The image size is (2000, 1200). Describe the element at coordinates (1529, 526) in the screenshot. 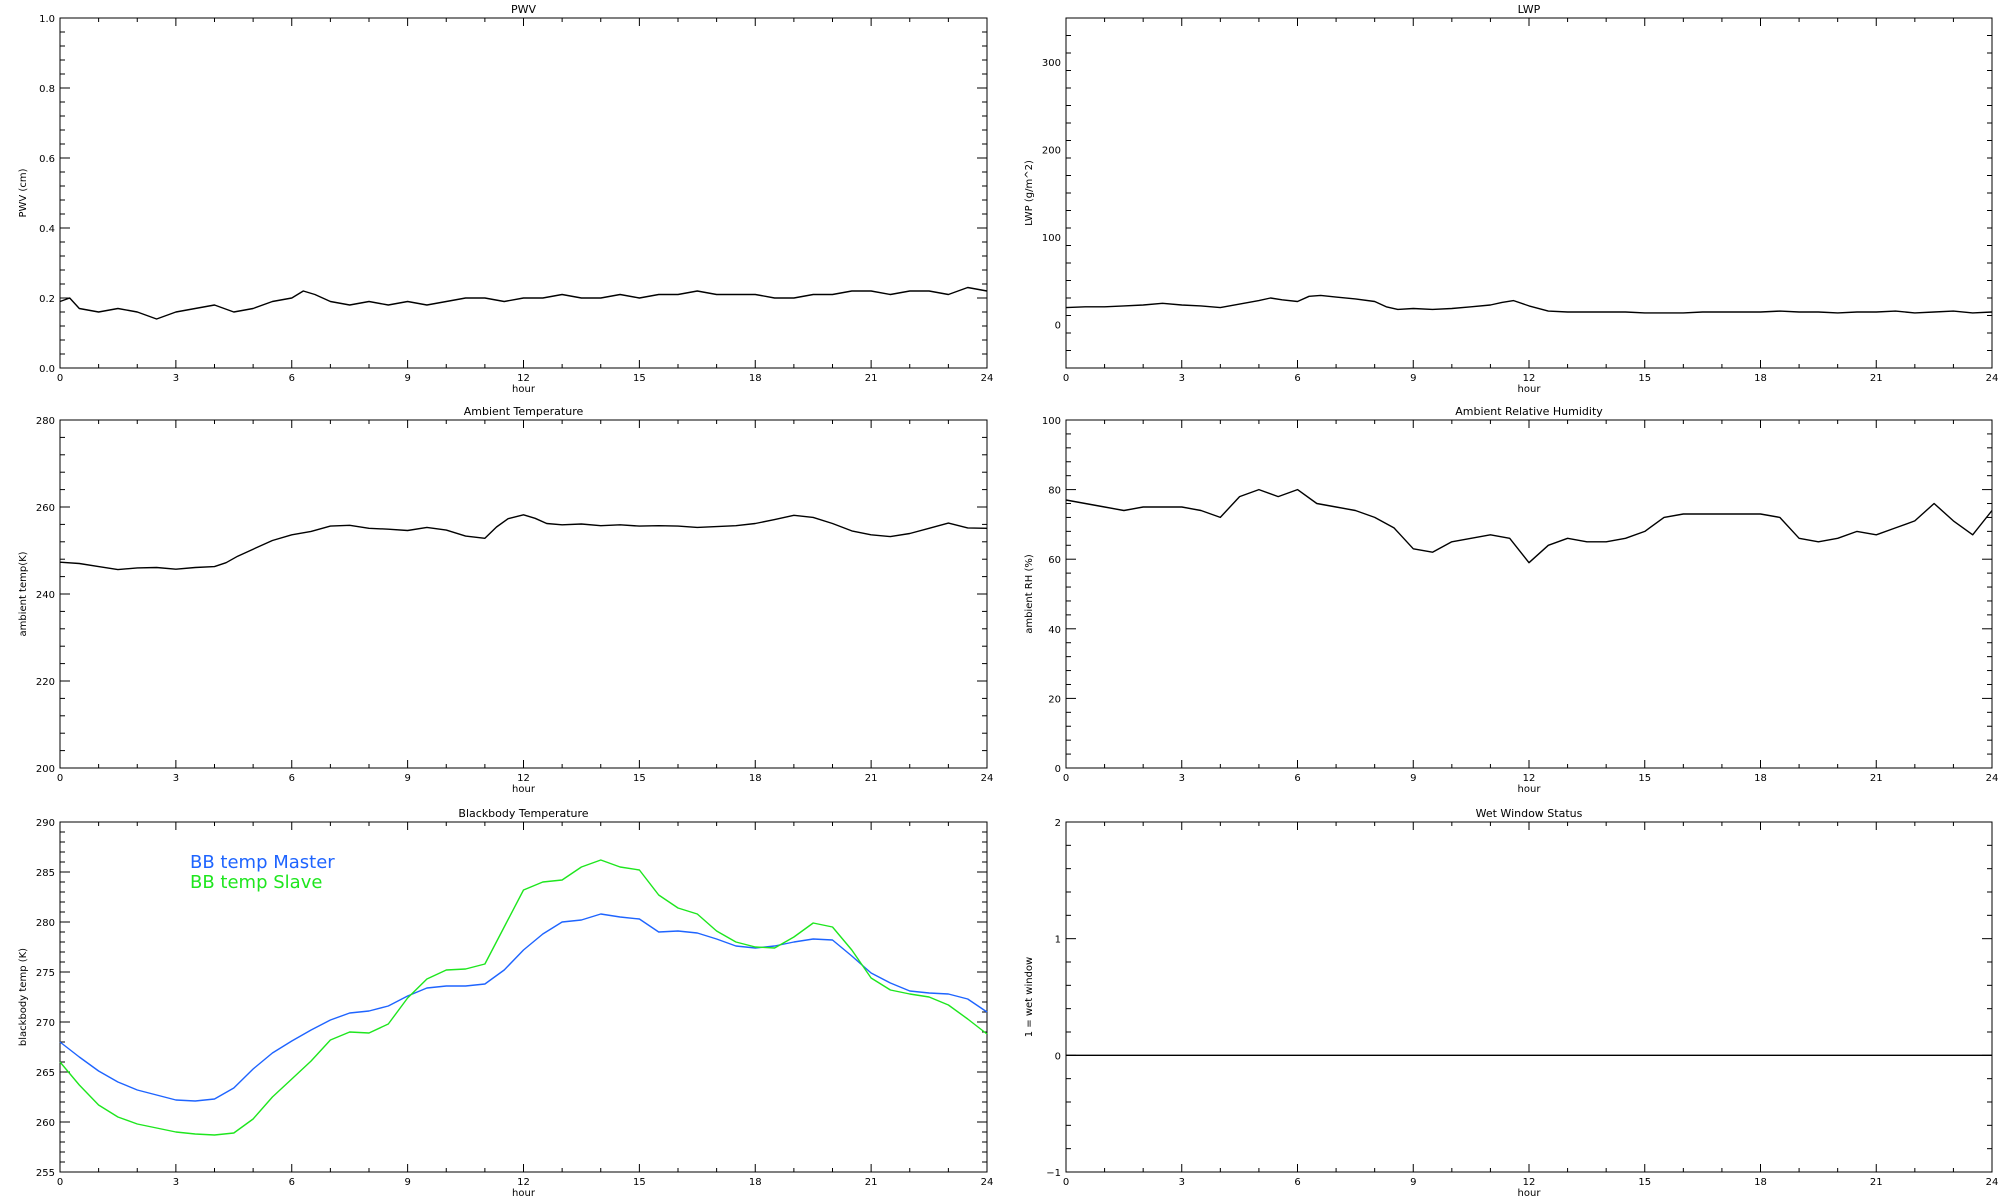

I see `ambient-rh-series-0-line` at that location.